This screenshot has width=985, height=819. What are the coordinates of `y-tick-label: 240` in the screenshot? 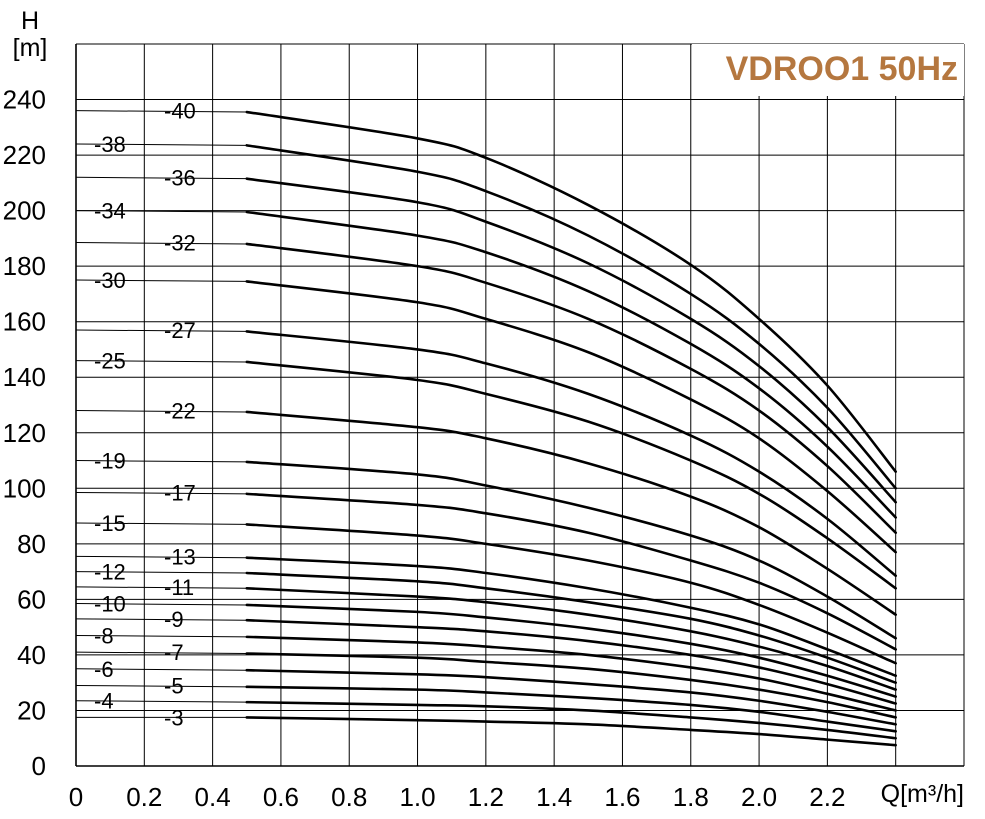 It's located at (24, 100).